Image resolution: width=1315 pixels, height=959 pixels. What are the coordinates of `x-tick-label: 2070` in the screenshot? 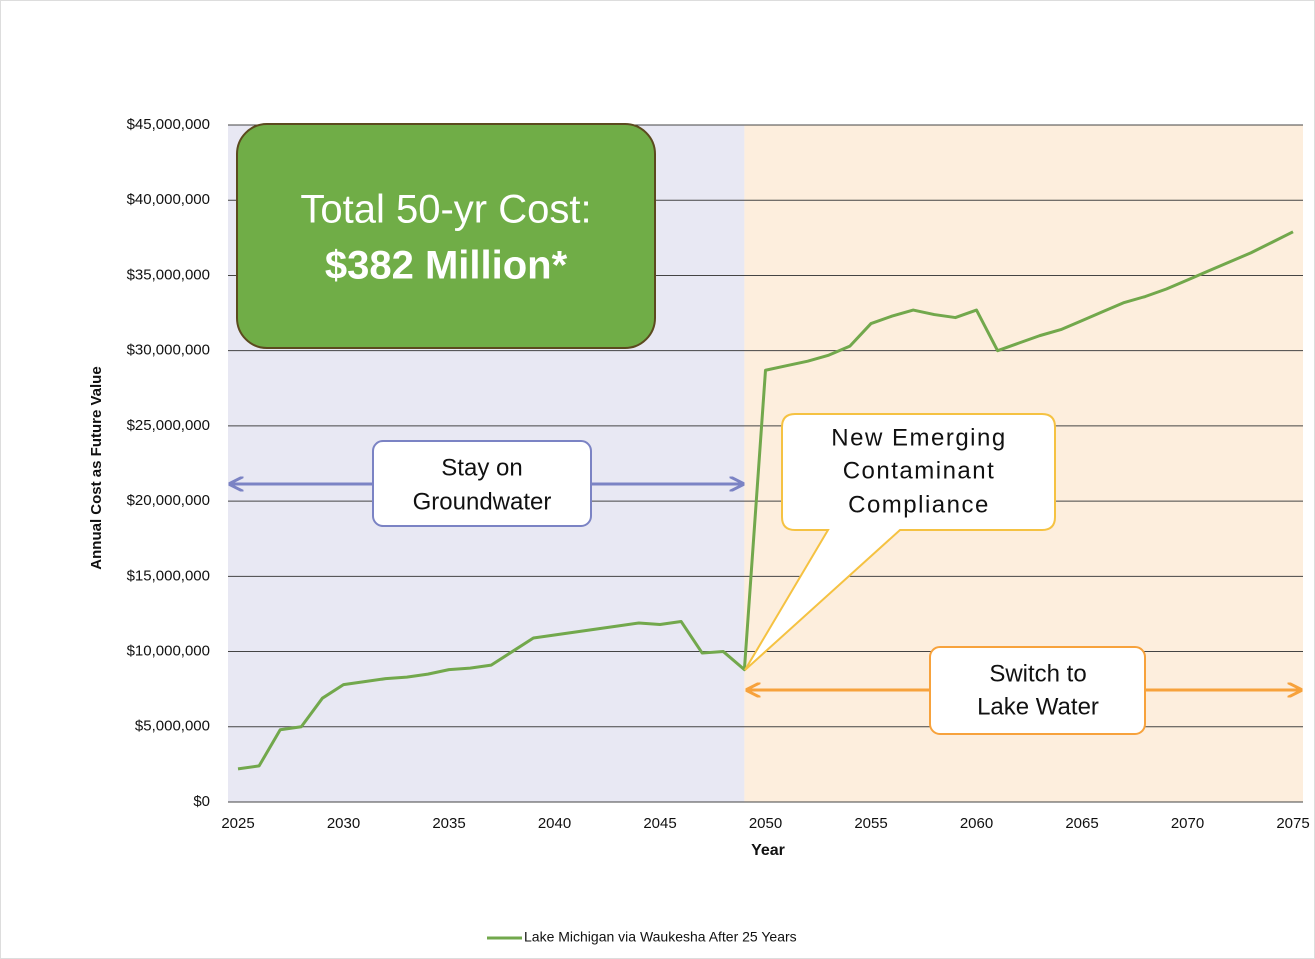 It's located at (1187, 823).